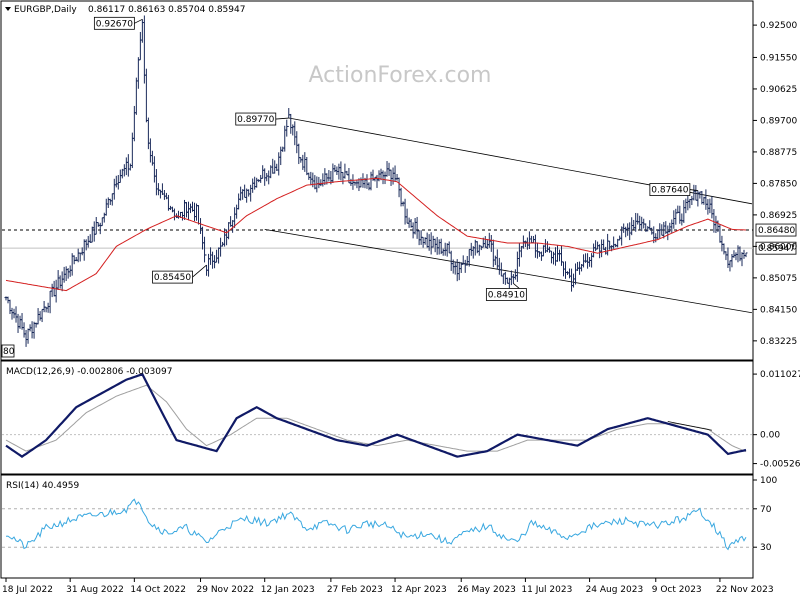 The width and height of the screenshot is (800, 604). I want to click on price-tick-label: 0.90625, so click(778, 90).